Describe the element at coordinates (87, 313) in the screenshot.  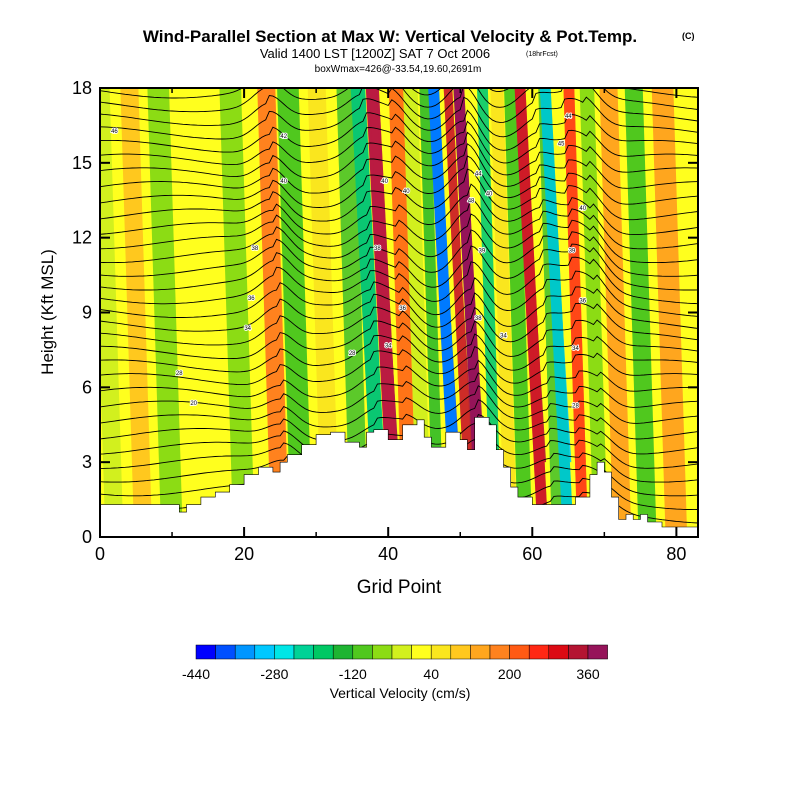
I see `y-tick-label-3: 9` at that location.